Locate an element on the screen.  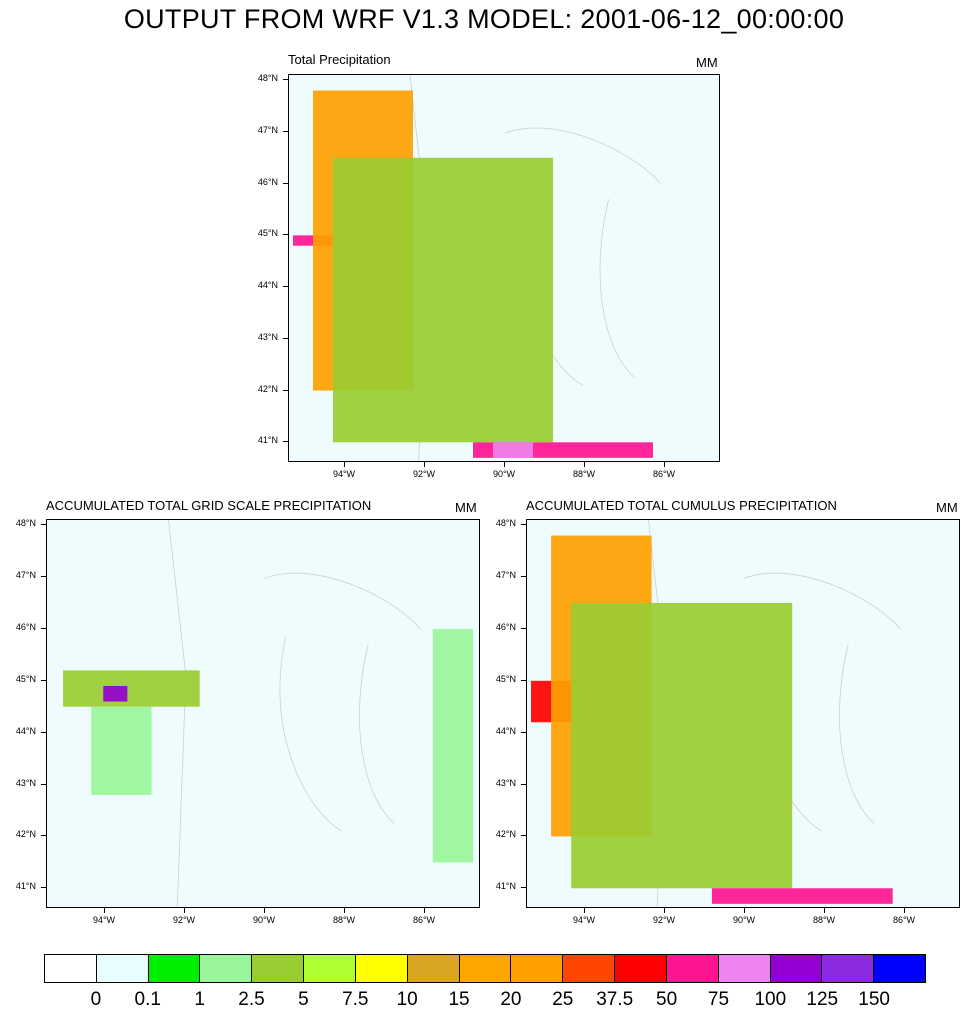
panel-title: Total Precipitation is located at coordinates (339, 59).